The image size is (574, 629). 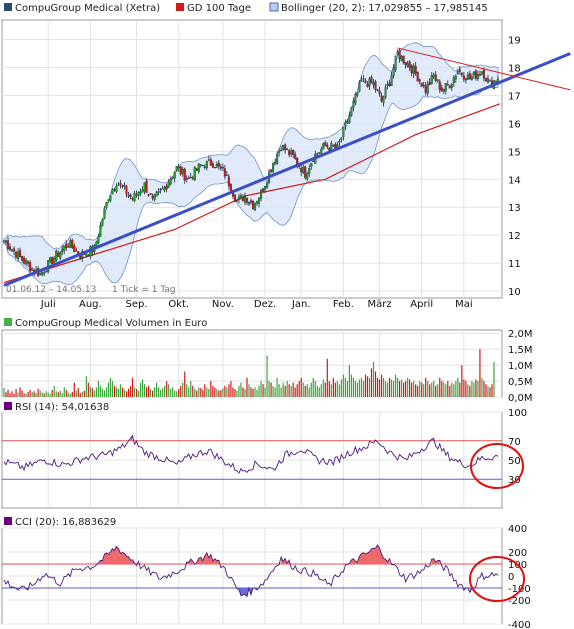 What do you see at coordinates (65, 522) in the screenshot?
I see `cci-legend-label: CCI (20): 16,883629` at bounding box center [65, 522].